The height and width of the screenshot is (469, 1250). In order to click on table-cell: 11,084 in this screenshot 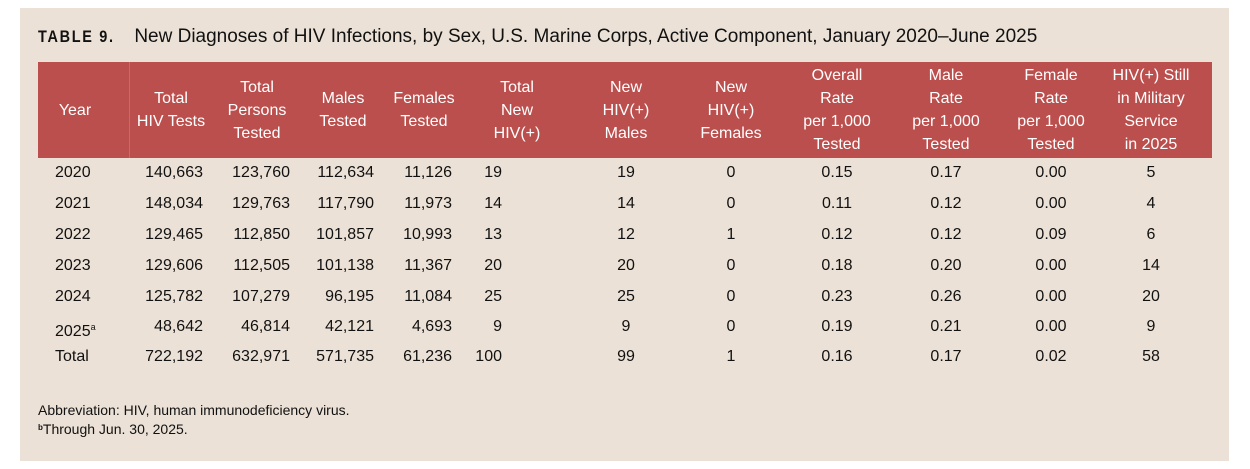, I will do `click(428, 296)`.